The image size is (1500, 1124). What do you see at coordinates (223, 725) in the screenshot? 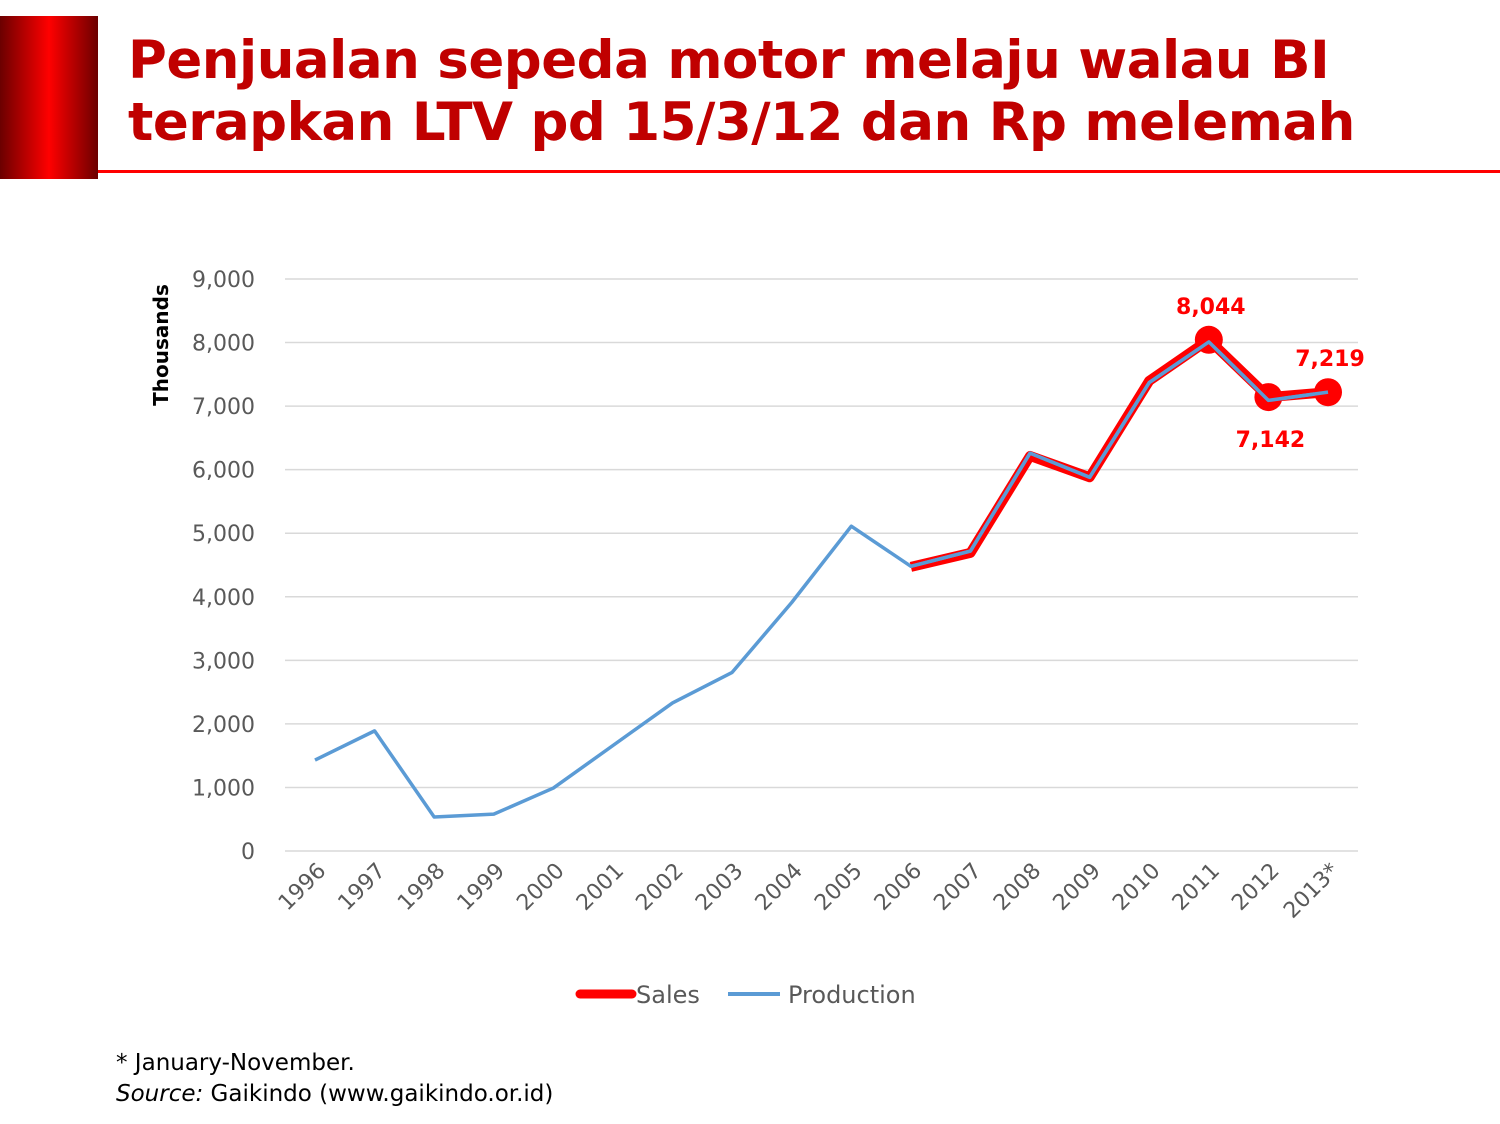
I see `y-tick-label: 2,000` at bounding box center [223, 725].